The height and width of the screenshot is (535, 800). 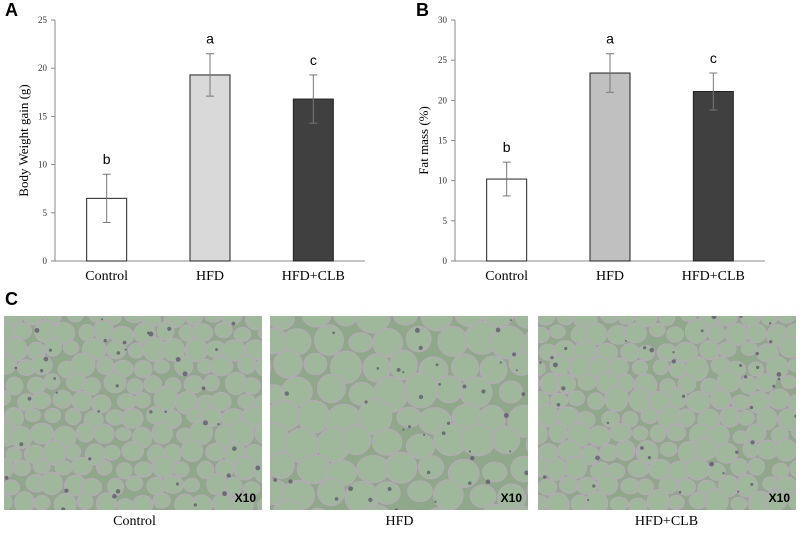 What do you see at coordinates (134, 521) in the screenshot?
I see `histology-caption-control: Control` at bounding box center [134, 521].